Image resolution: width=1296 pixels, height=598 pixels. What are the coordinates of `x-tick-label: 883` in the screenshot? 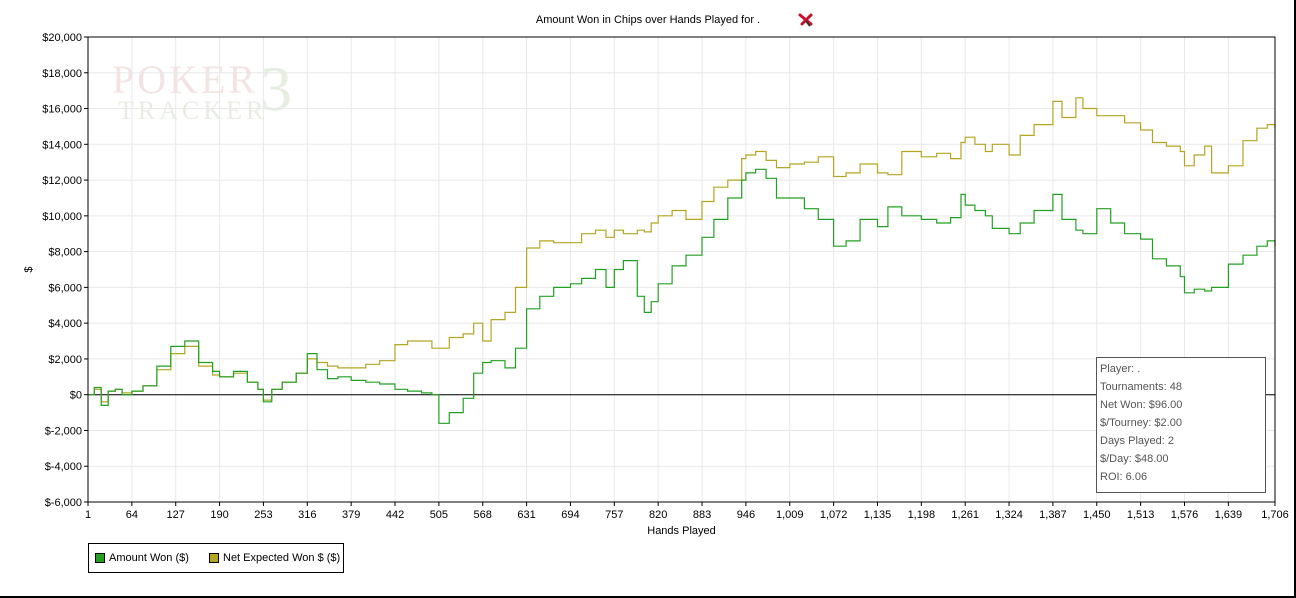 It's located at (702, 515).